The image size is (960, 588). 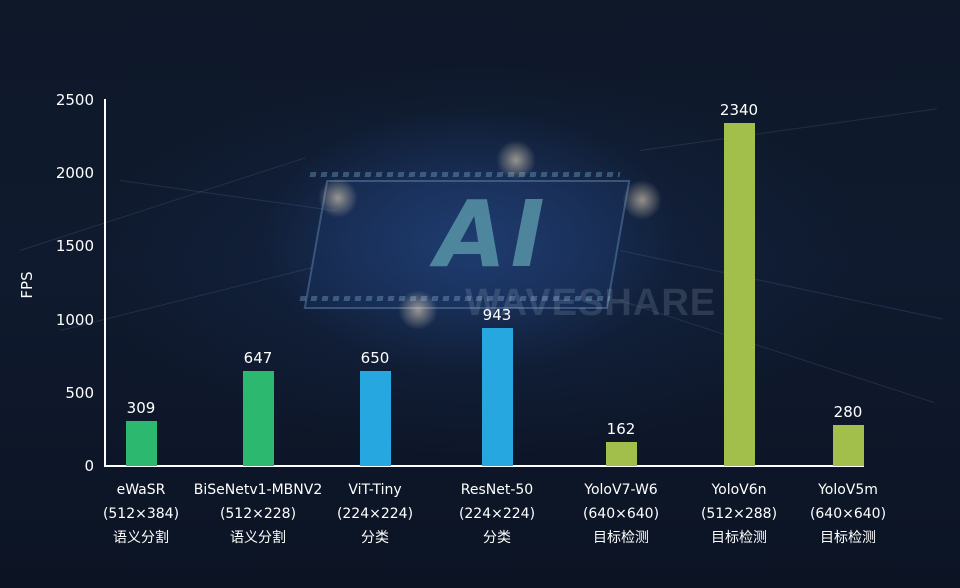 I want to click on x-category-label: ViT-Tiny (224×224) 分类, so click(x=375, y=514).